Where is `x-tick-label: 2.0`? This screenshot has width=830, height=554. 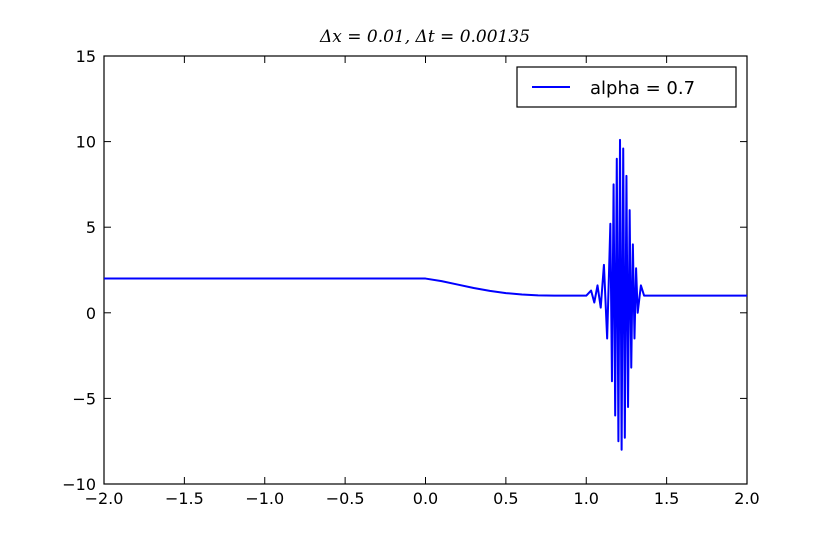 x-tick-label: 2.0 is located at coordinates (746, 498).